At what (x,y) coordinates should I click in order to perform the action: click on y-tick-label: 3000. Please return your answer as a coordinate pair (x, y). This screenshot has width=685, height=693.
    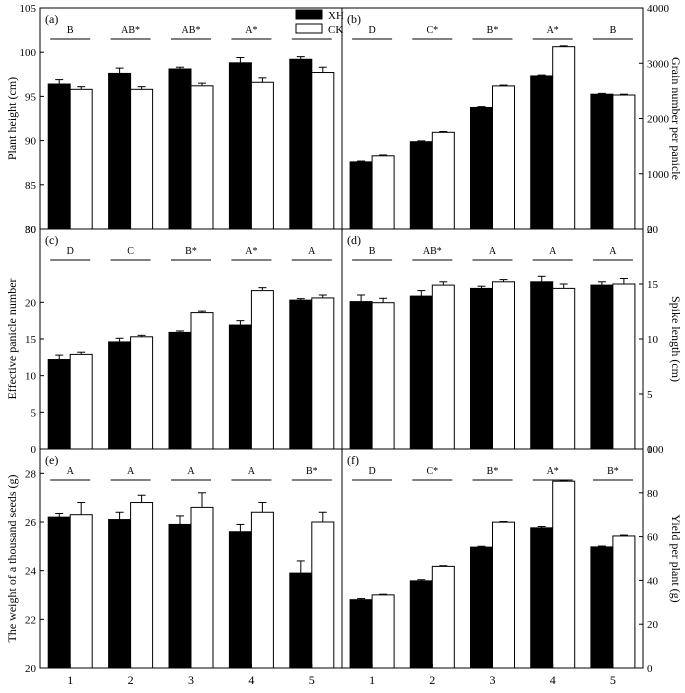
    Looking at the image, I should click on (658, 64).